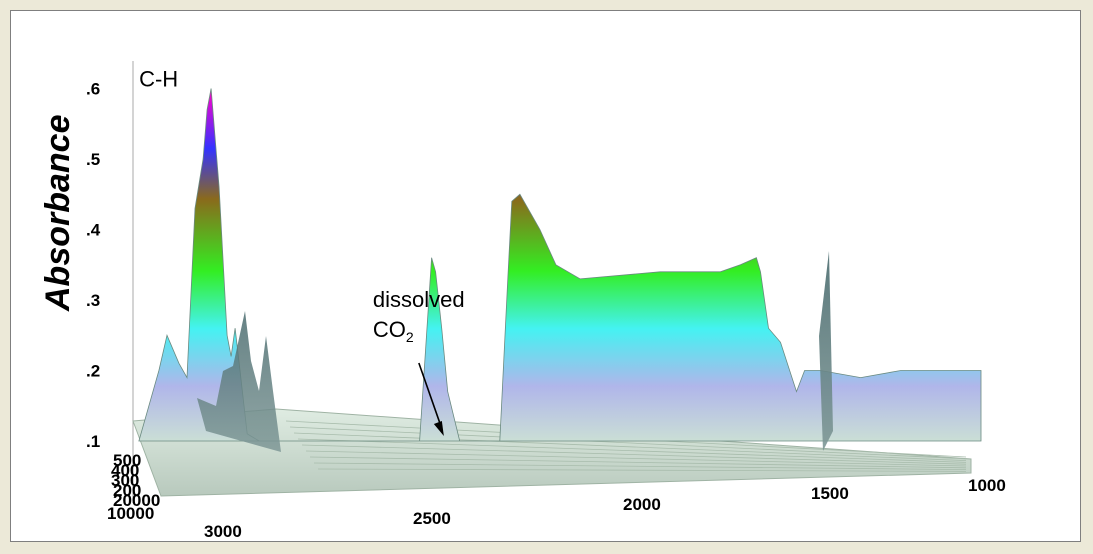  Describe the element at coordinates (130, 513) in the screenshot. I see `depth-tick-label: 10000` at that location.